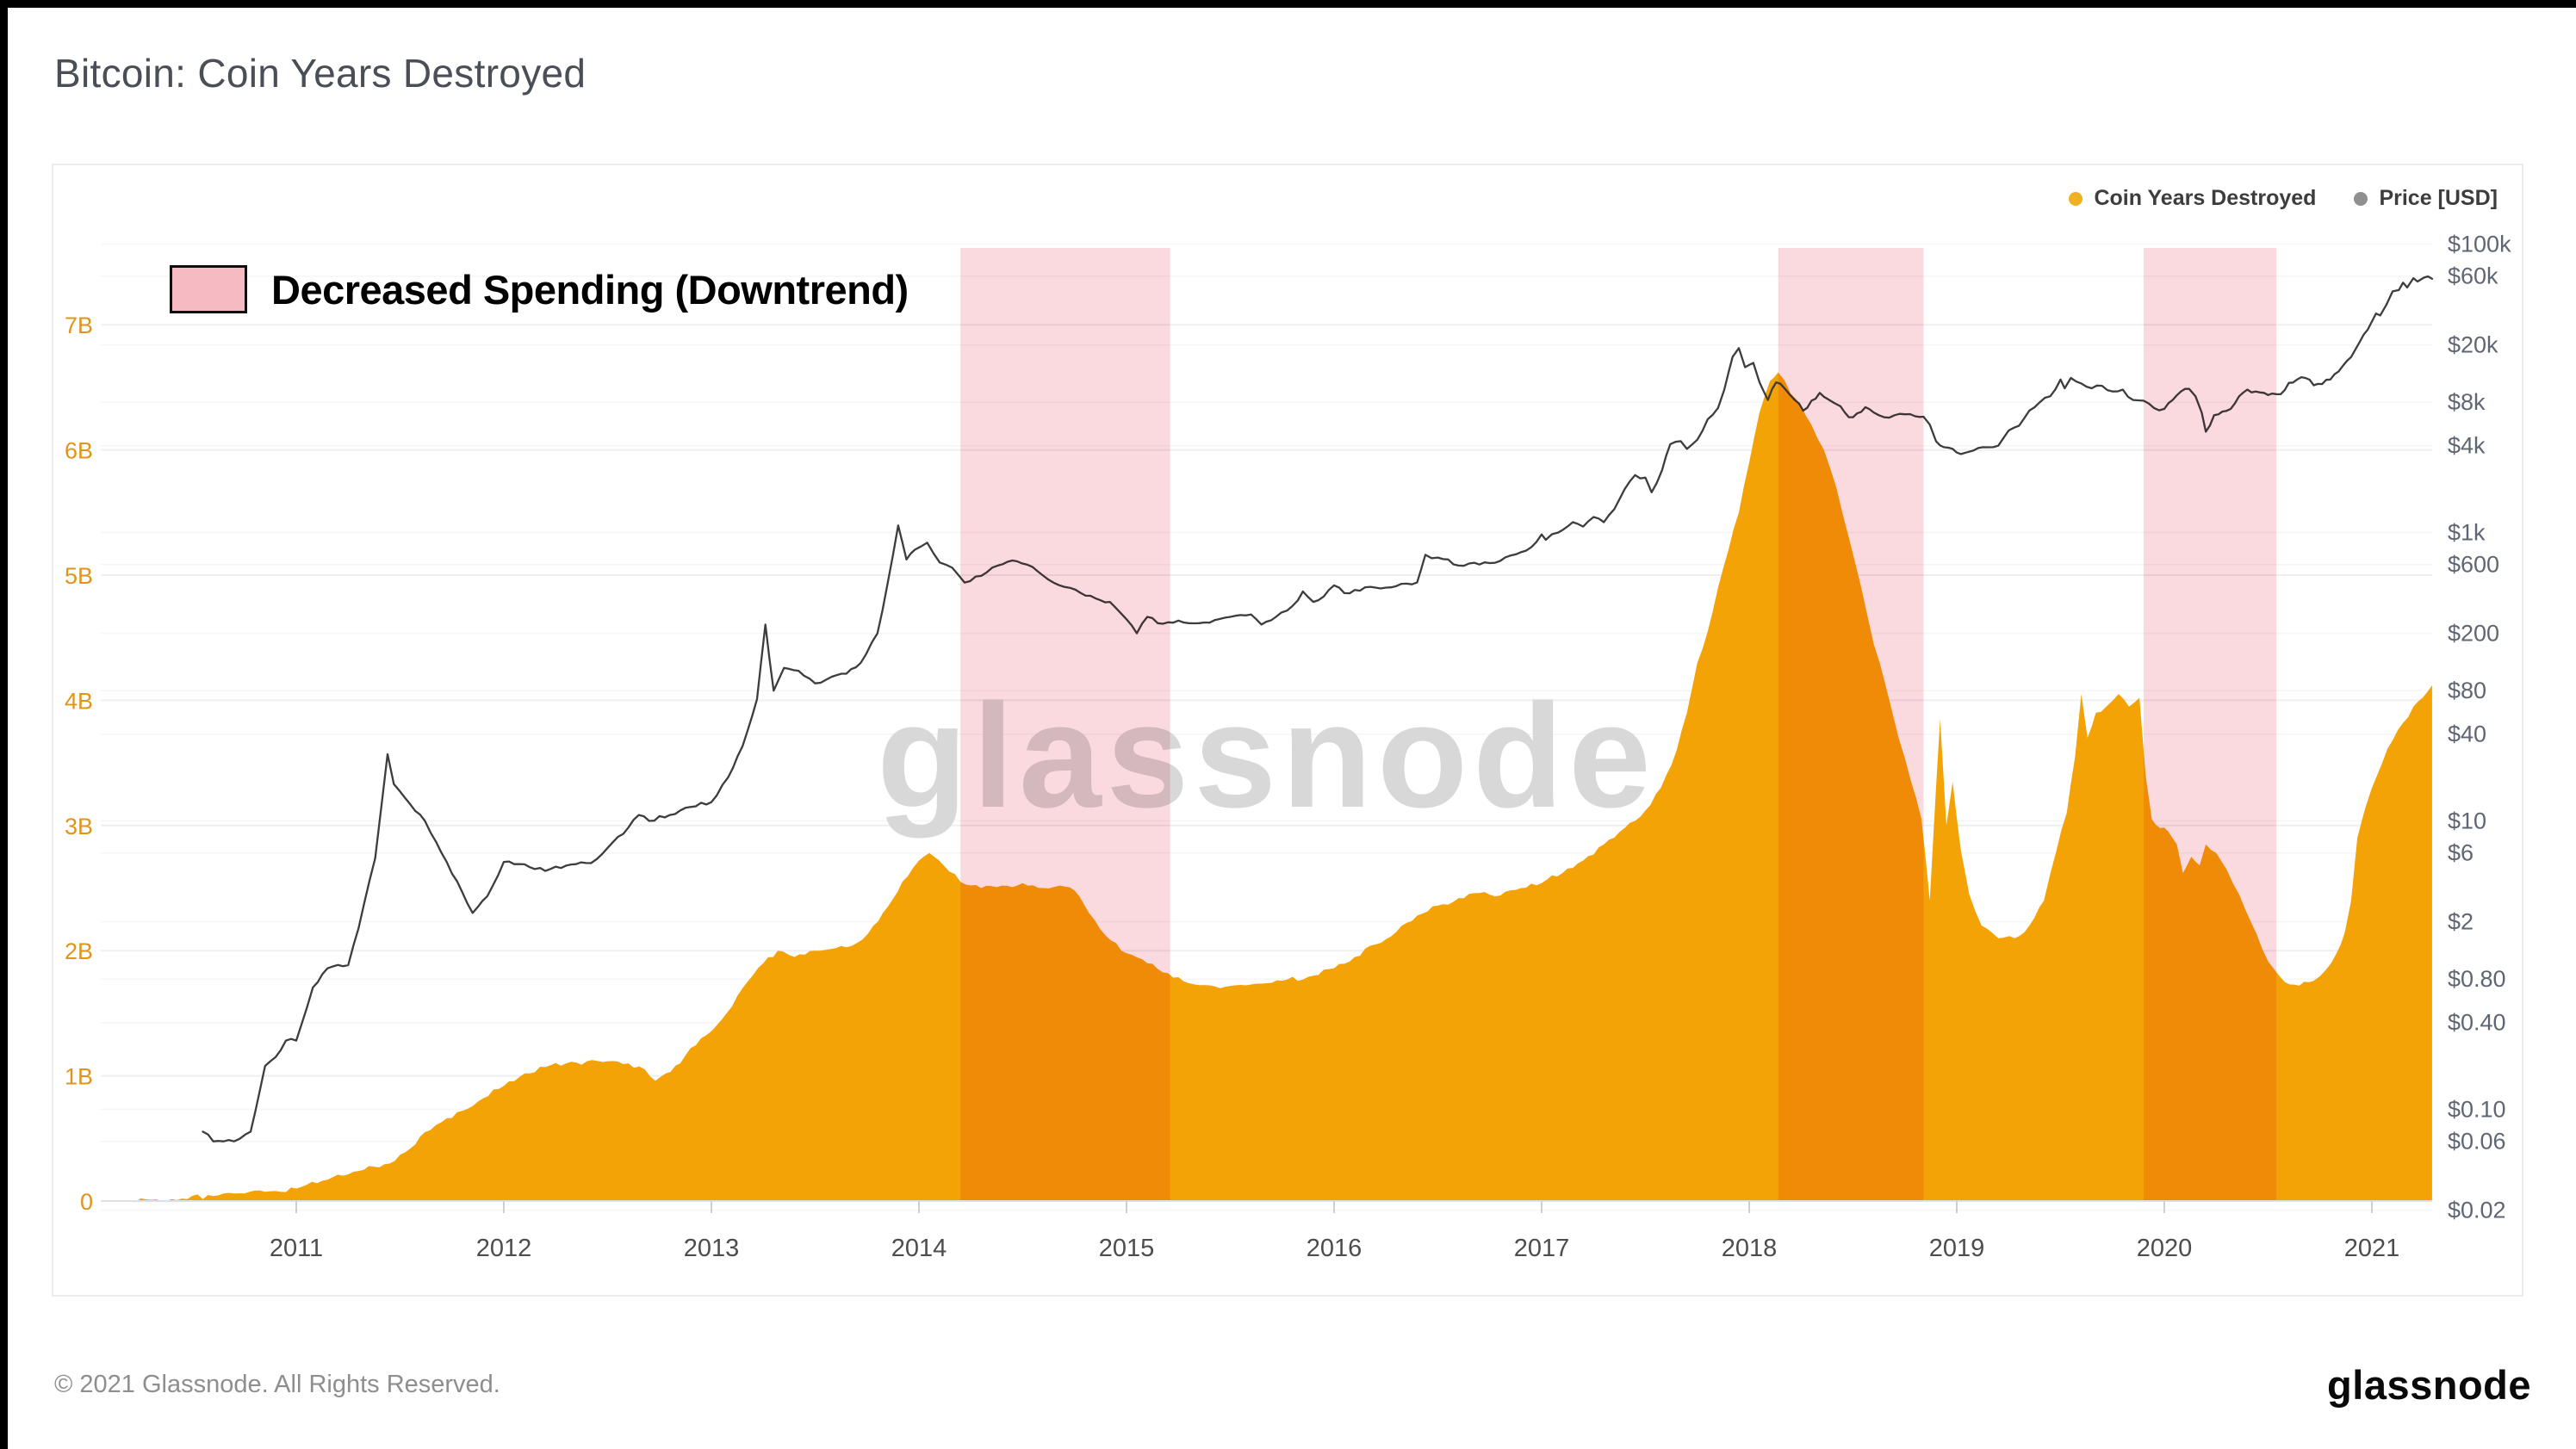 This screenshot has height=1449, width=2576. I want to click on page-title: Bitcoin: Coin Years Destroyed, so click(320, 73).